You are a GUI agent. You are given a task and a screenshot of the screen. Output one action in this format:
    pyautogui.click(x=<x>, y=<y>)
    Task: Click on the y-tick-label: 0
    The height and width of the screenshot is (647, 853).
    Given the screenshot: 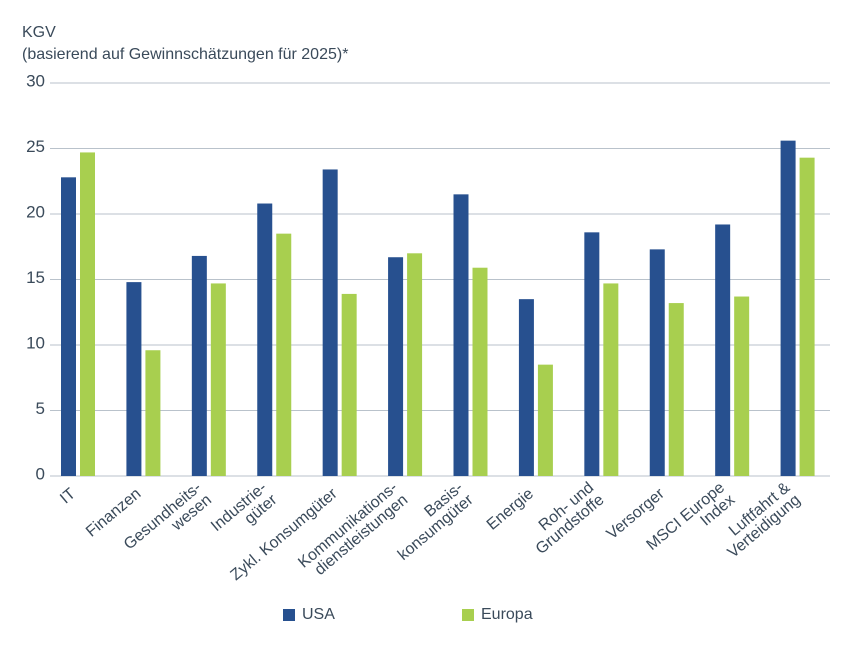 What is the action you would take?
    pyautogui.click(x=40, y=473)
    